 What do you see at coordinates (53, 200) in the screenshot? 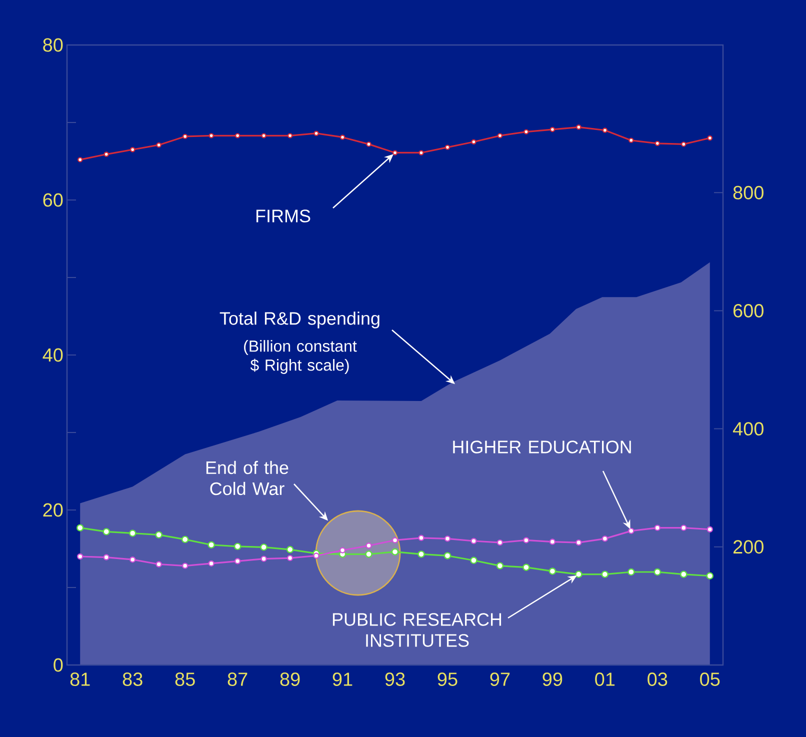
I see `y-tick-label: 60` at bounding box center [53, 200].